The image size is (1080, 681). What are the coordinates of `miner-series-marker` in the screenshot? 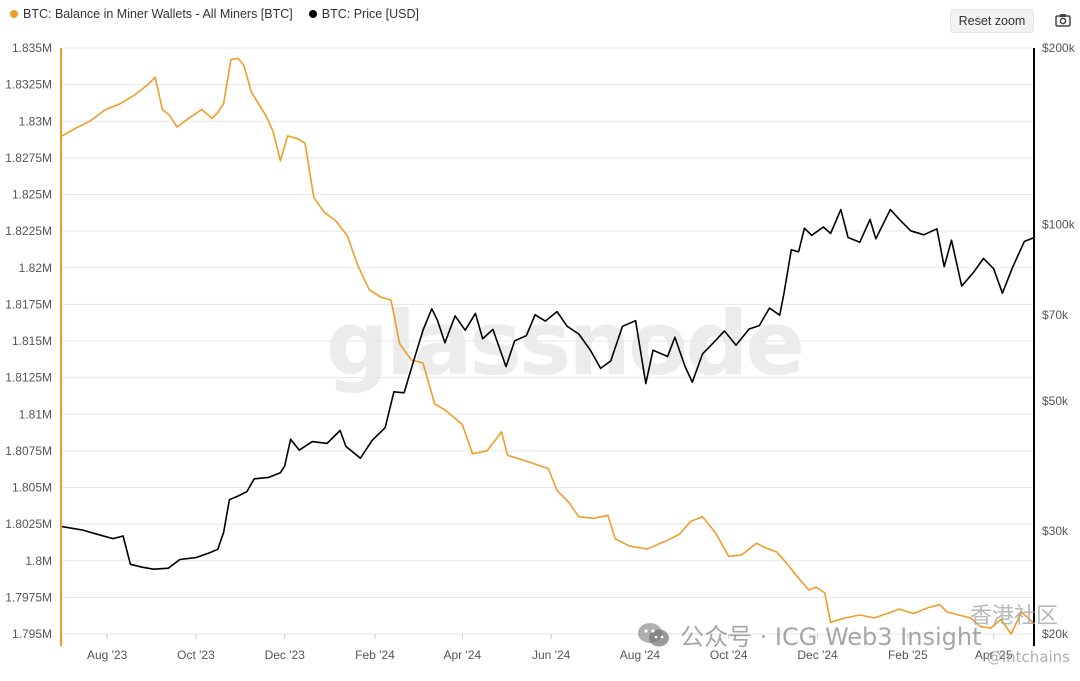 It's located at (14, 14).